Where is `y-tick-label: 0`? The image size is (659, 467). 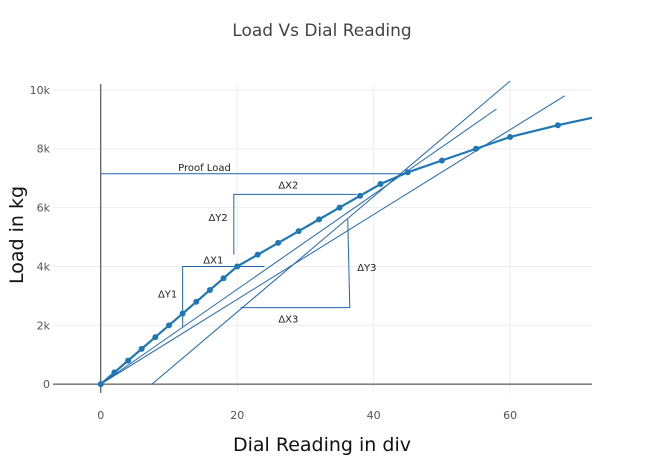 y-tick-label: 0 is located at coordinates (46, 384).